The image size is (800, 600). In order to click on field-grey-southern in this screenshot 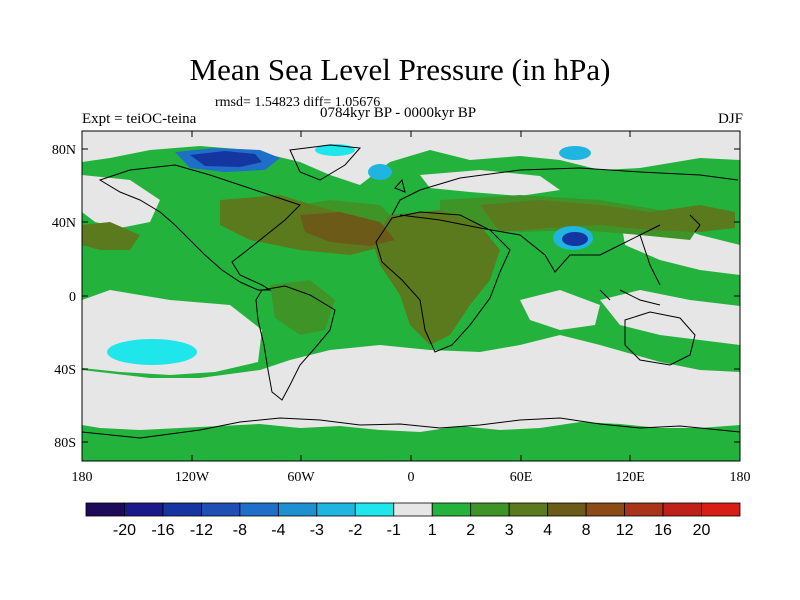, I will do `click(411, 383)`.